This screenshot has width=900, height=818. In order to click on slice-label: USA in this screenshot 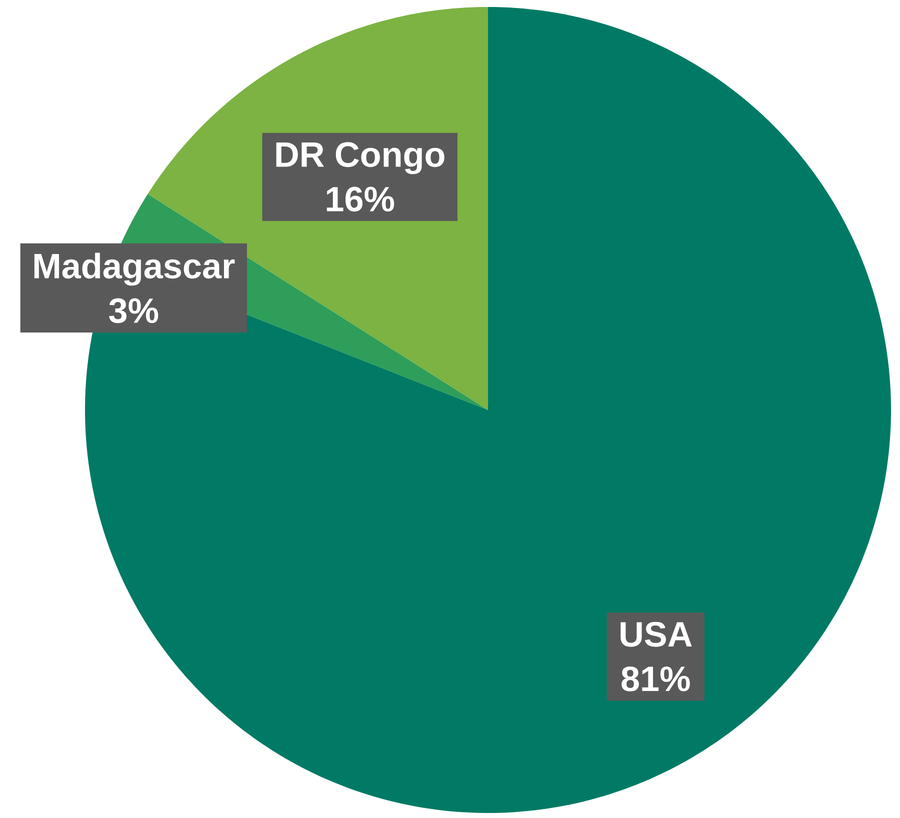, I will do `click(656, 634)`.